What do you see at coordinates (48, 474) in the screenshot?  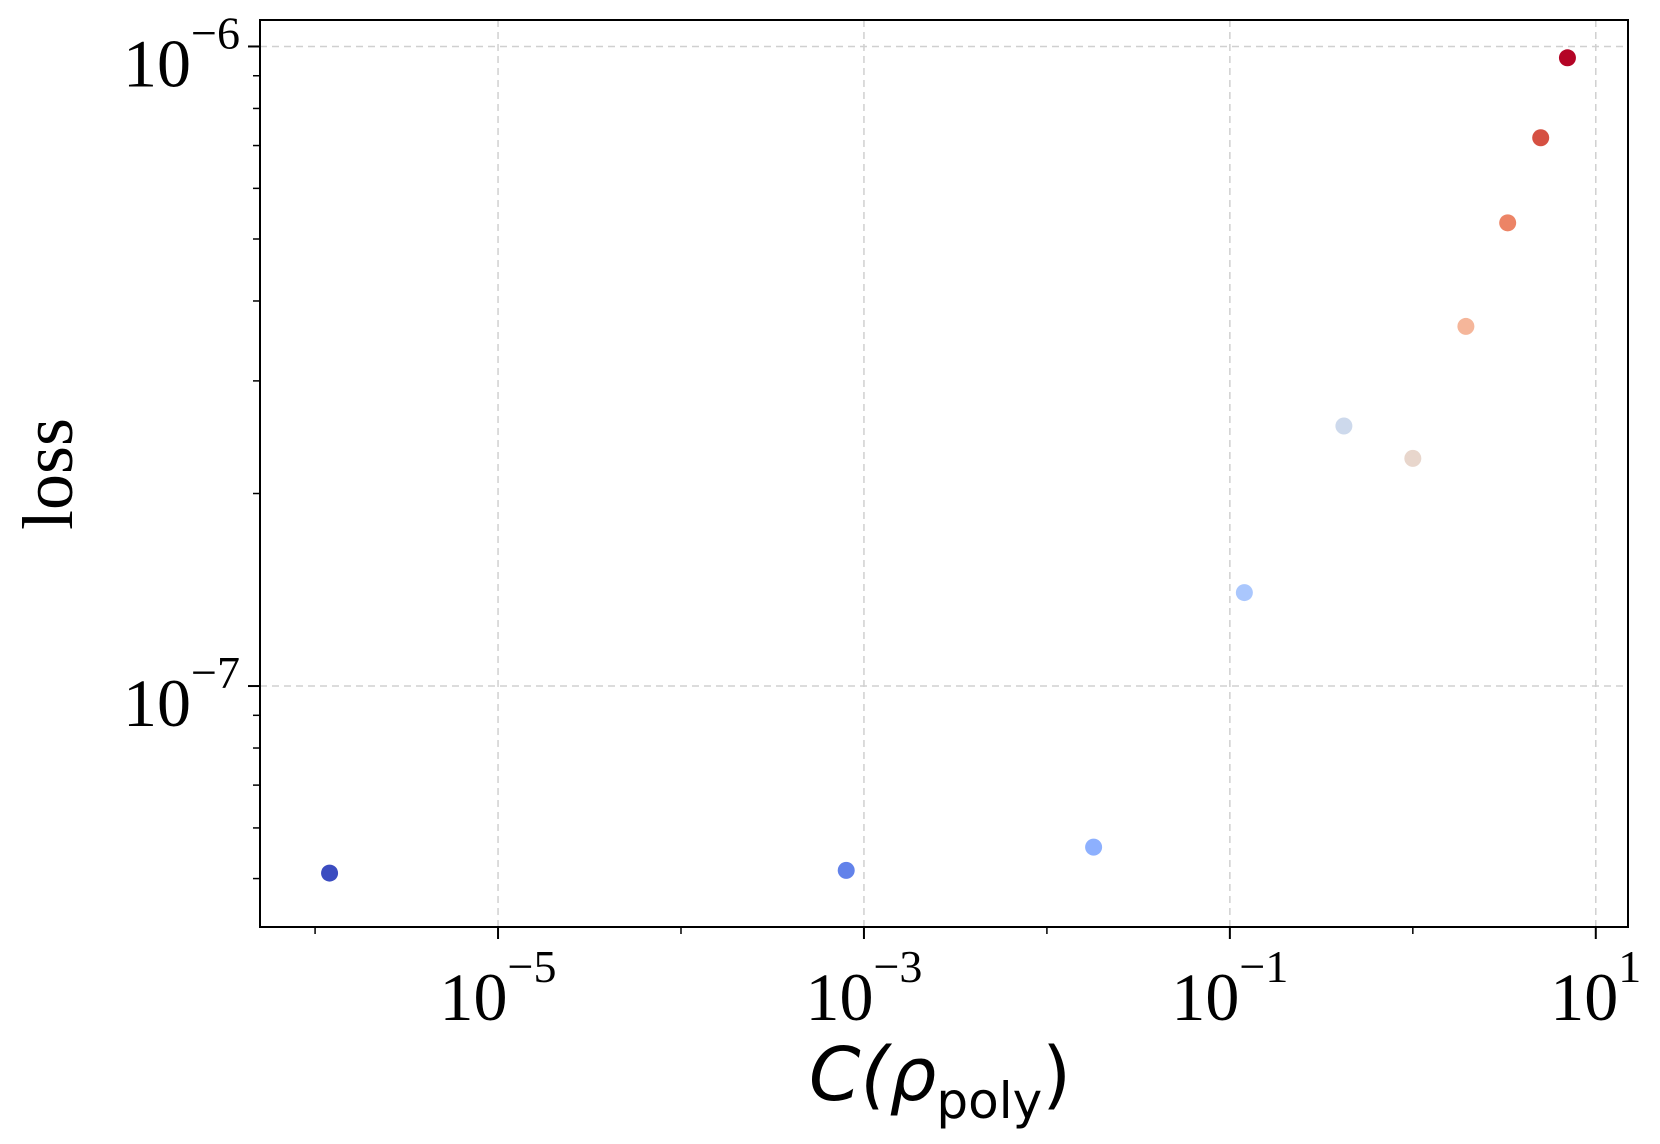 I see `y-axis-label: loss` at bounding box center [48, 474].